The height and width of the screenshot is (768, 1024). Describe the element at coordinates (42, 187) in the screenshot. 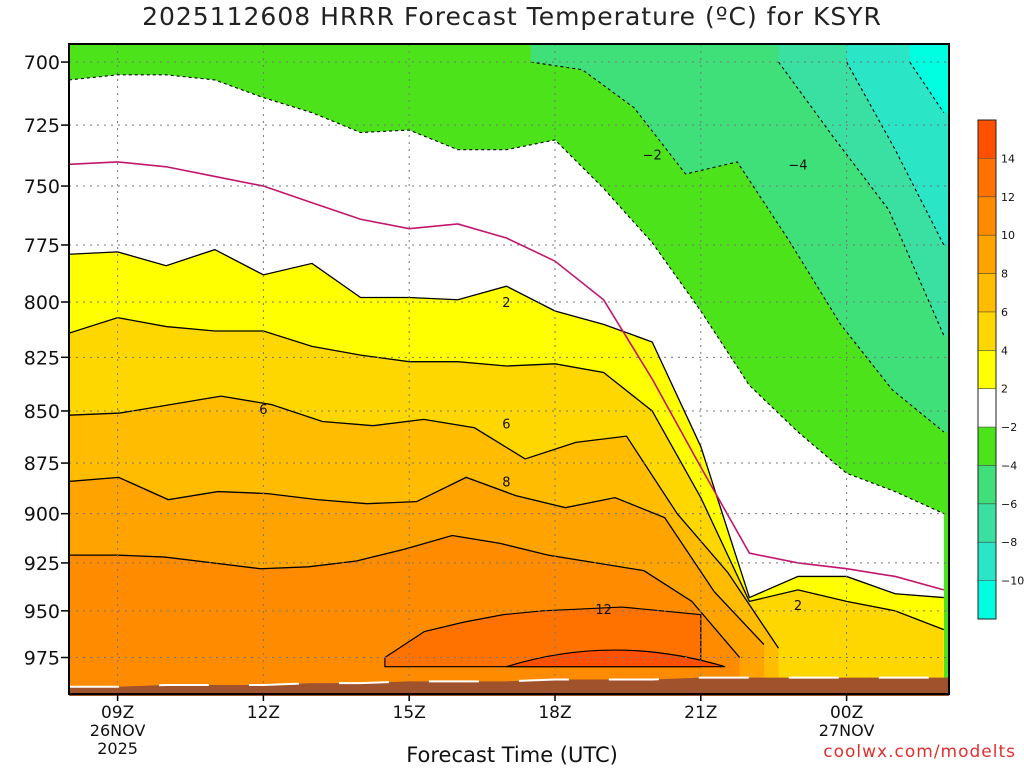

I see `y-tick-label: 750` at that location.